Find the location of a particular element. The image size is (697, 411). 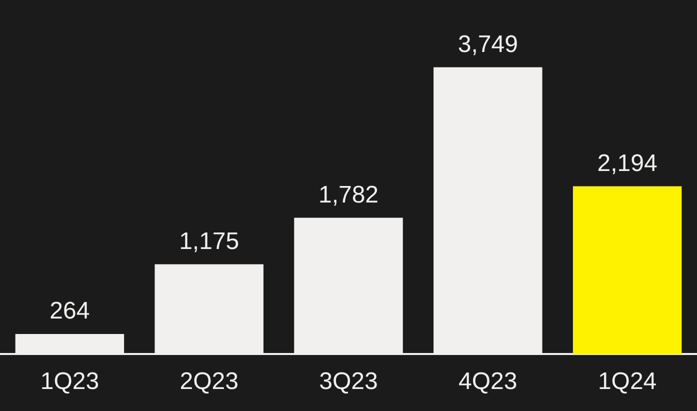

data-label: 3,749 is located at coordinates (488, 44).